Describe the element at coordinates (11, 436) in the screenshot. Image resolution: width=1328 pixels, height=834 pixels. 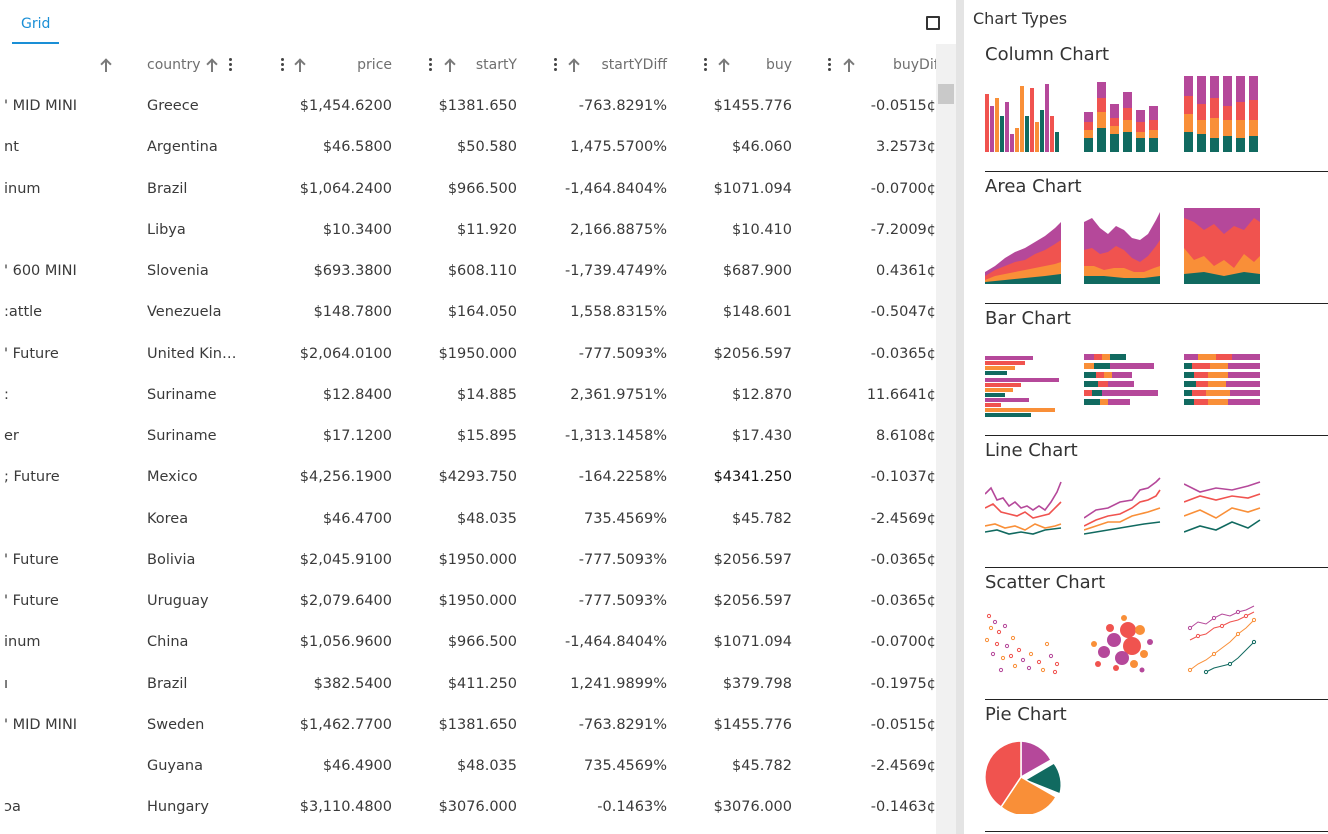
I see `cell-name: er` at that location.